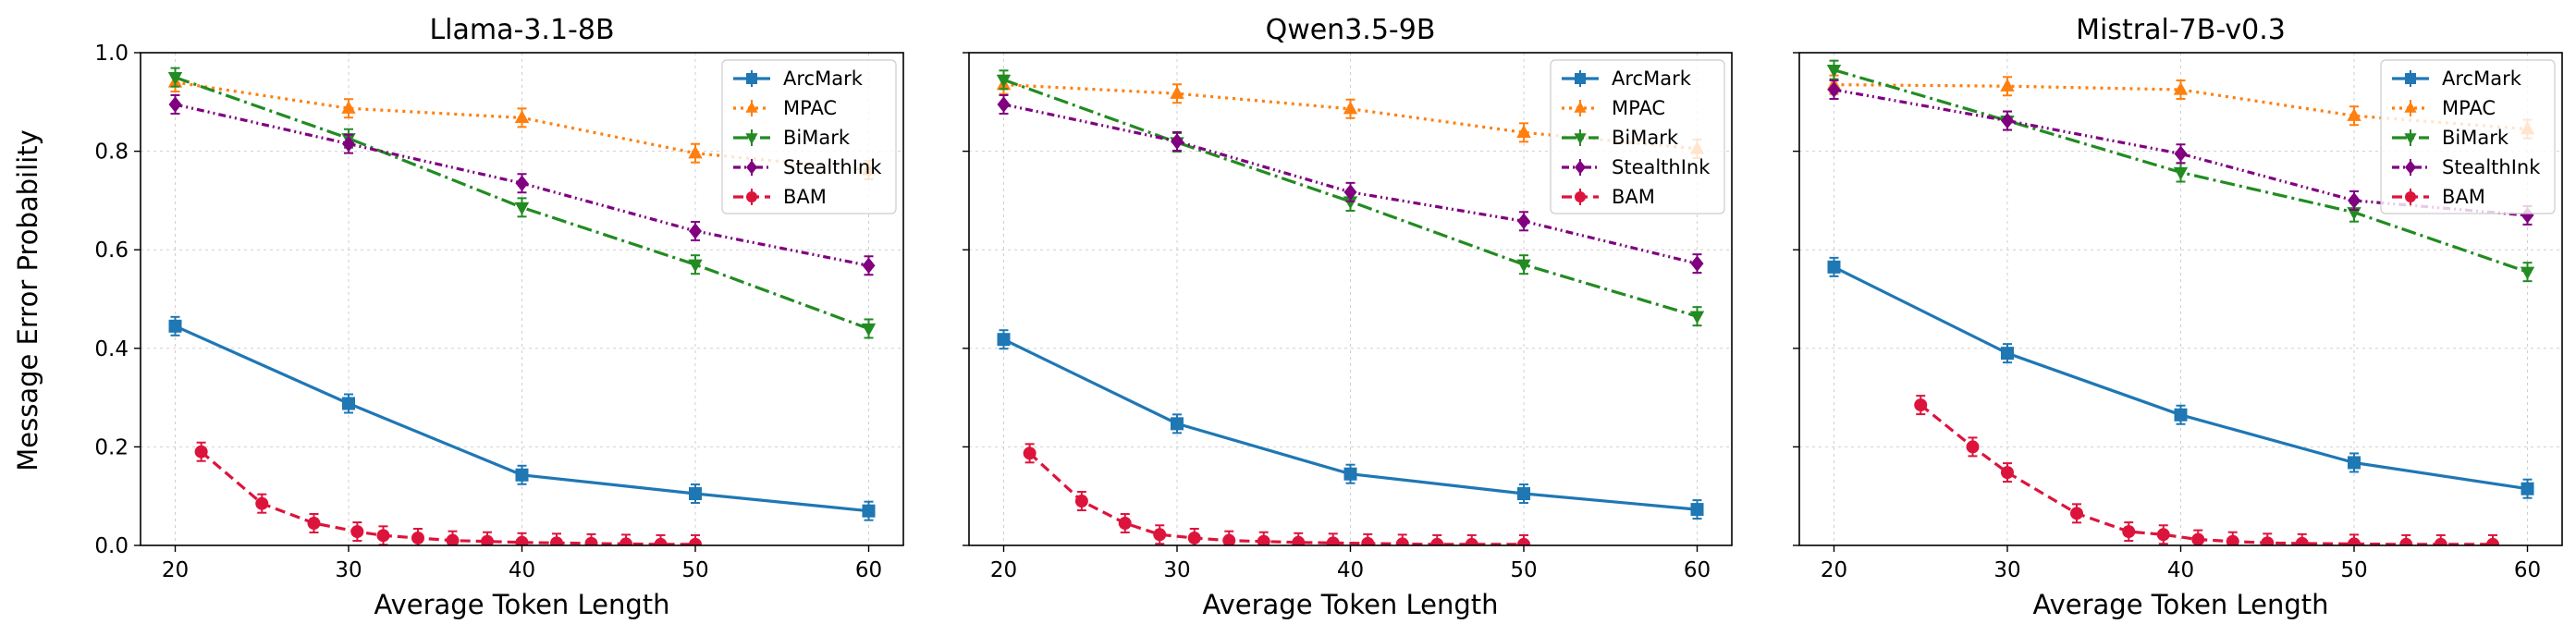  What do you see at coordinates (111, 349) in the screenshot?
I see `y-tick-label: 0.4` at bounding box center [111, 349].